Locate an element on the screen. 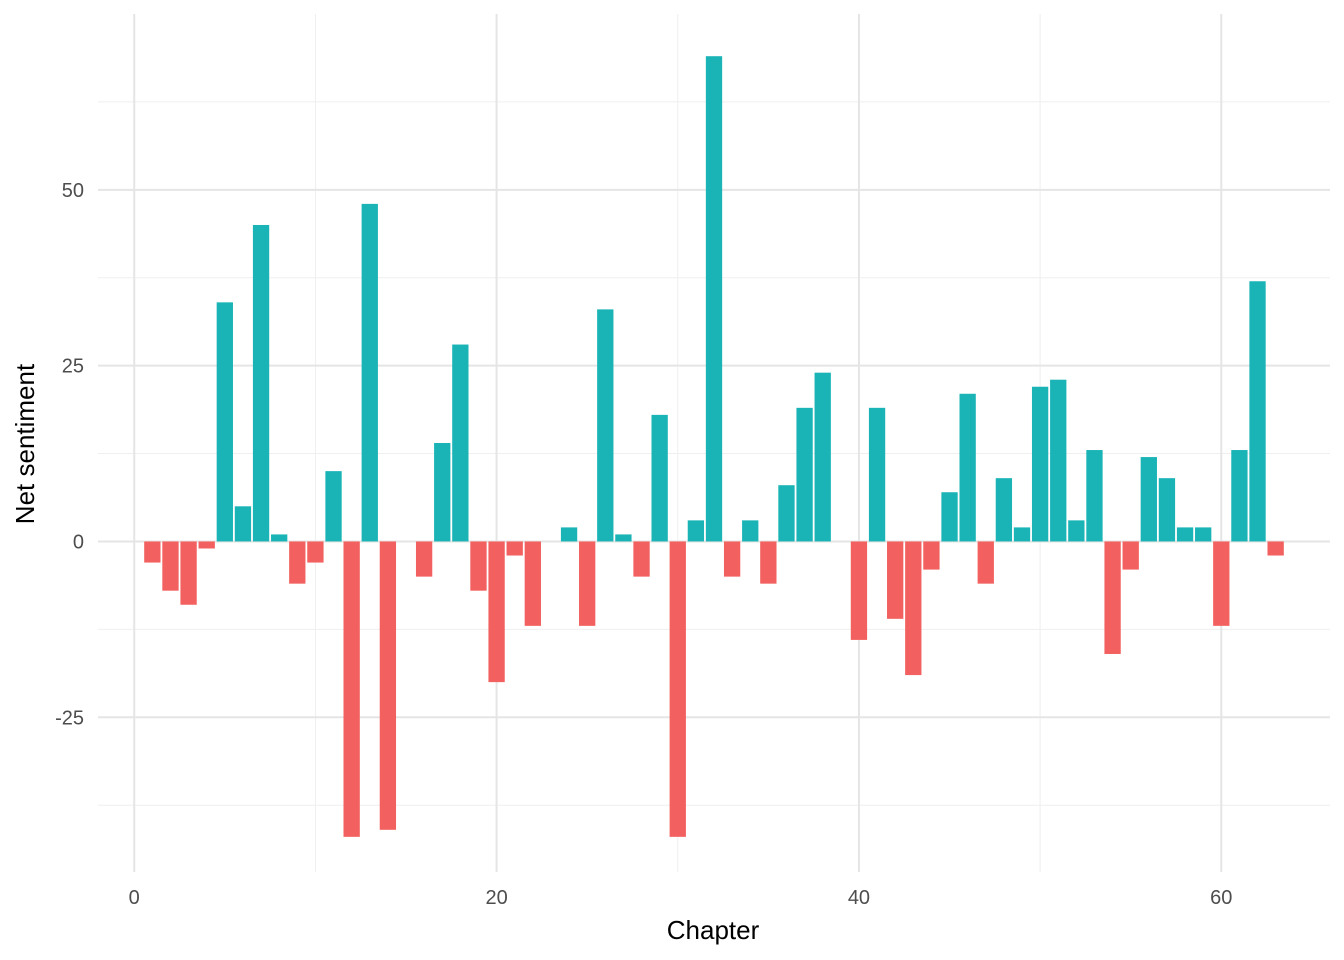 This screenshot has height=960, width=1344. y-axis-tick-labels: -25 0 25 50 is located at coordinates (69, 454).